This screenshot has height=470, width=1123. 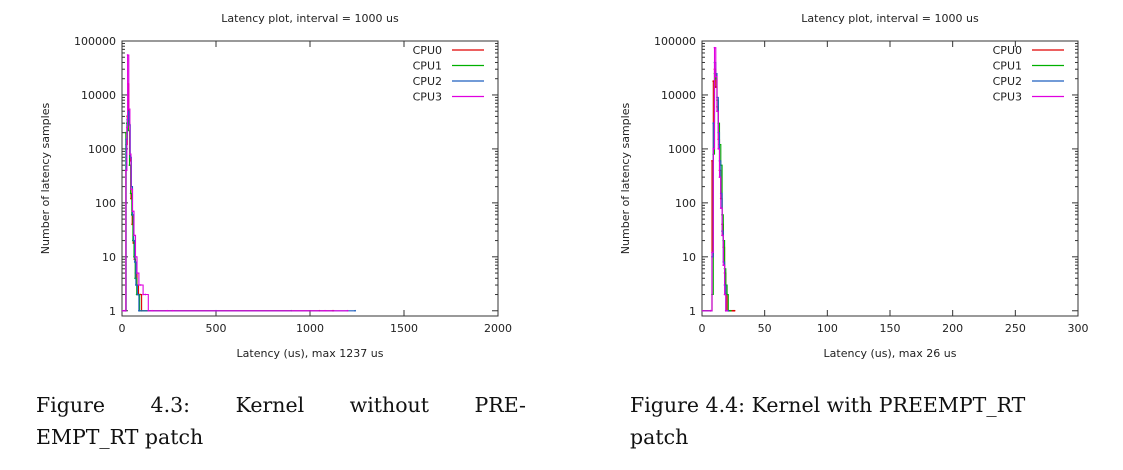 I want to click on caption-4-3-word2: without, so click(x=389, y=405).